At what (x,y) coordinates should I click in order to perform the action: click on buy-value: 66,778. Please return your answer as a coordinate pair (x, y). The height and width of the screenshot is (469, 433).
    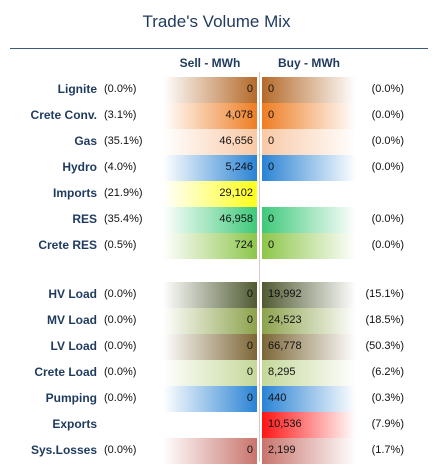
    Looking at the image, I should click on (285, 346).